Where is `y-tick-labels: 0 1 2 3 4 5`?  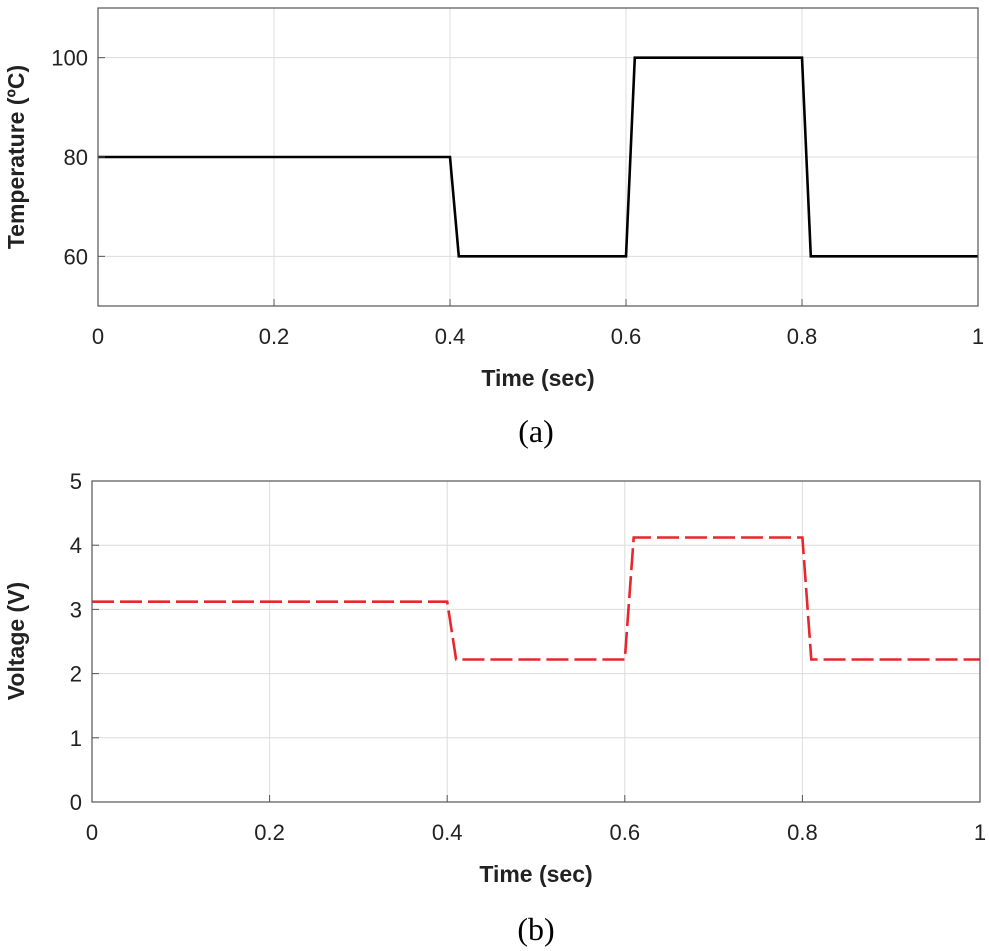 y-tick-labels: 0 1 2 3 4 5 is located at coordinates (84, 642).